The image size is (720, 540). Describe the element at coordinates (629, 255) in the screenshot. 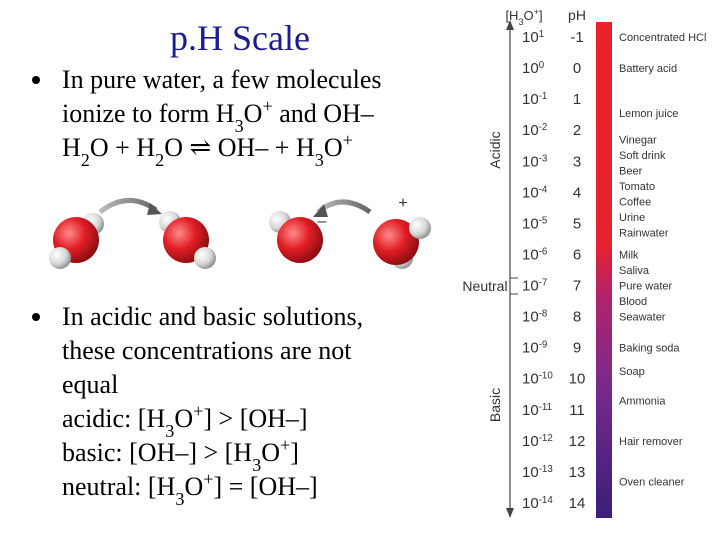

I see `example-label: Milk` at that location.